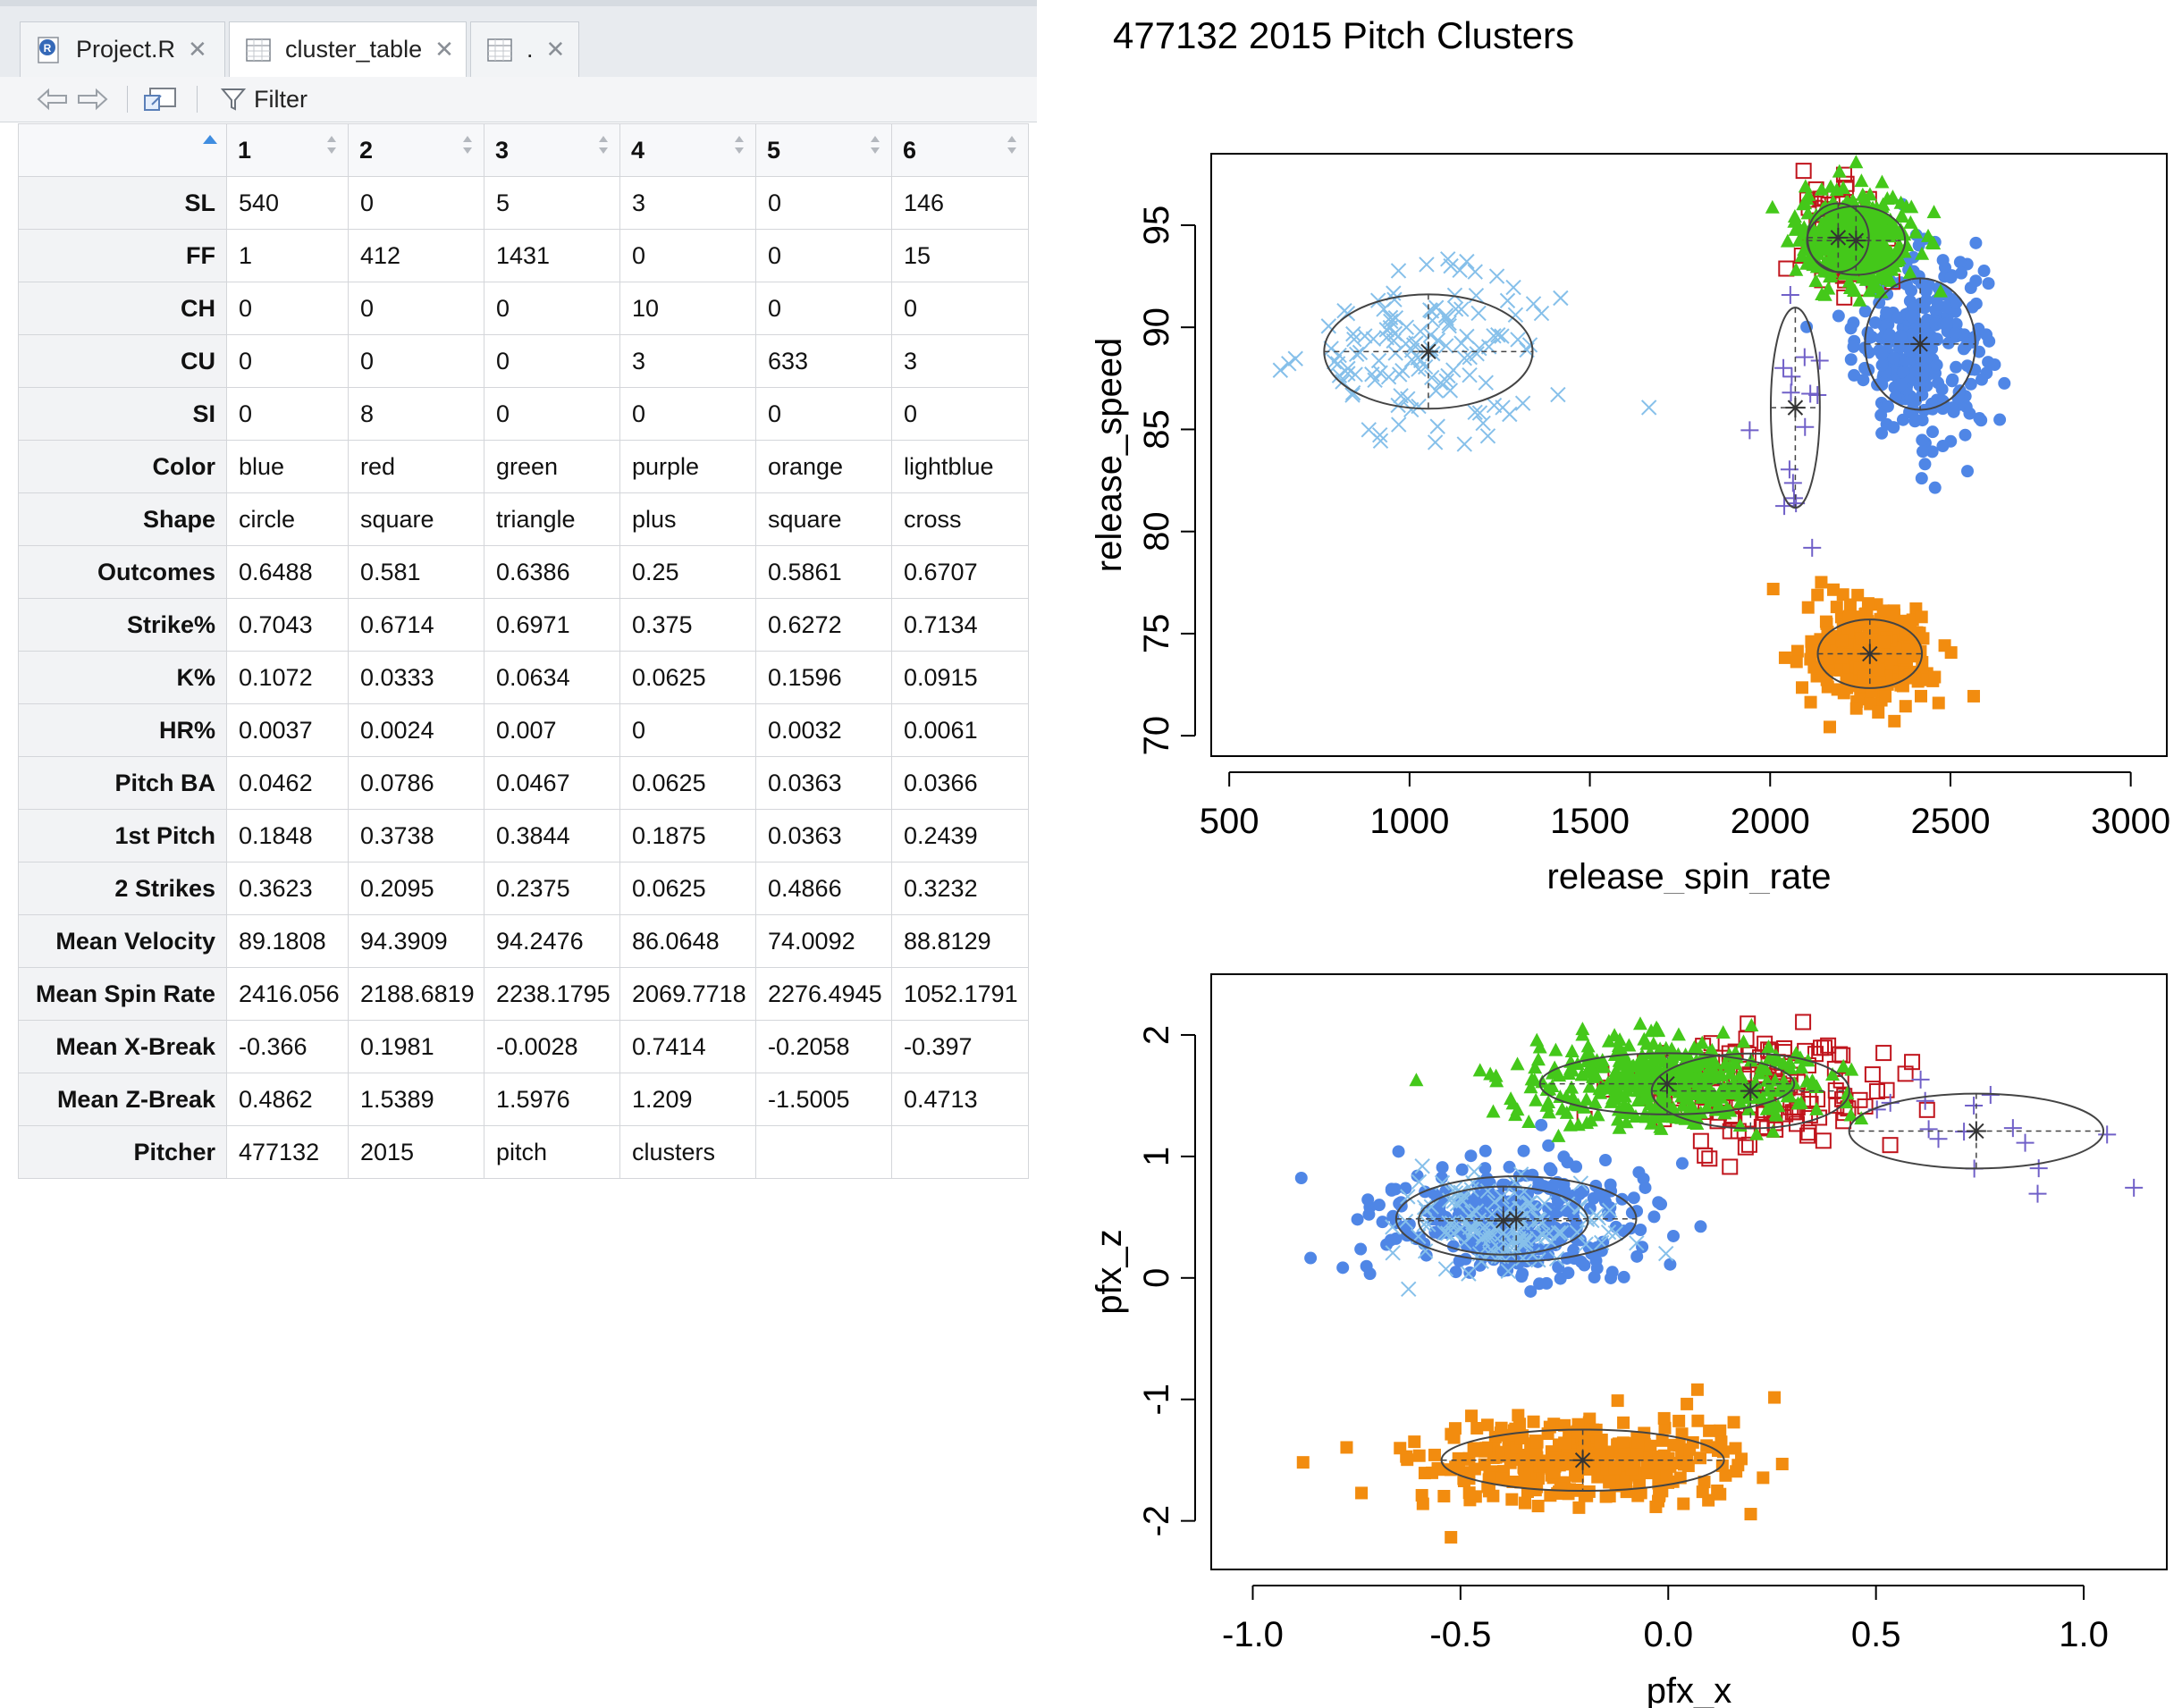  I want to click on table-cell: lightblue, so click(960, 467).